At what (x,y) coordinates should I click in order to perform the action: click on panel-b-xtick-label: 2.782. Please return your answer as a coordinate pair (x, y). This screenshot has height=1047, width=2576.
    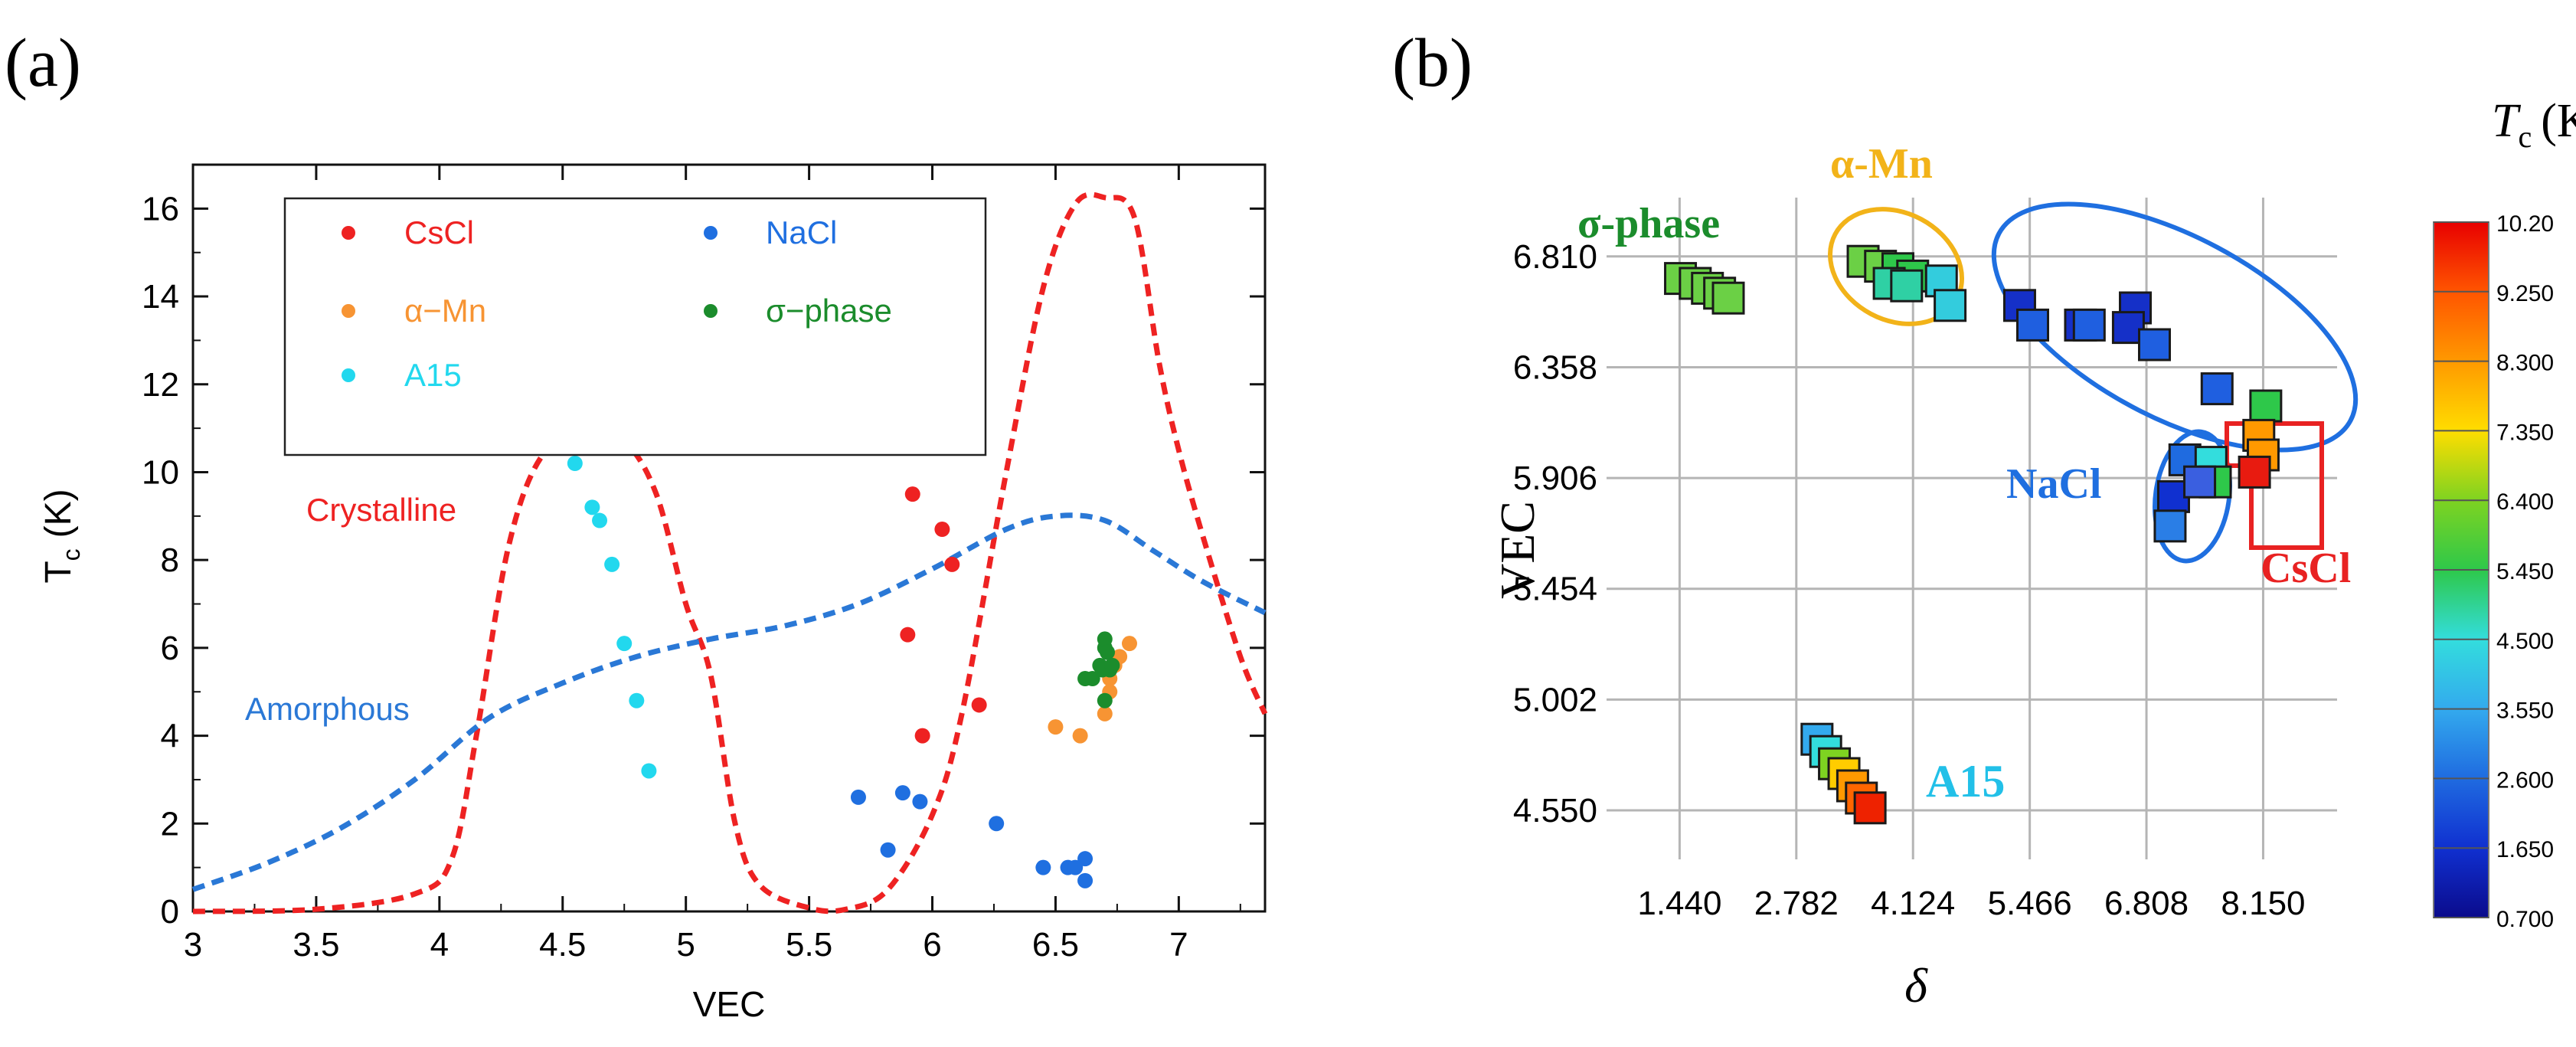
    Looking at the image, I should click on (1796, 903).